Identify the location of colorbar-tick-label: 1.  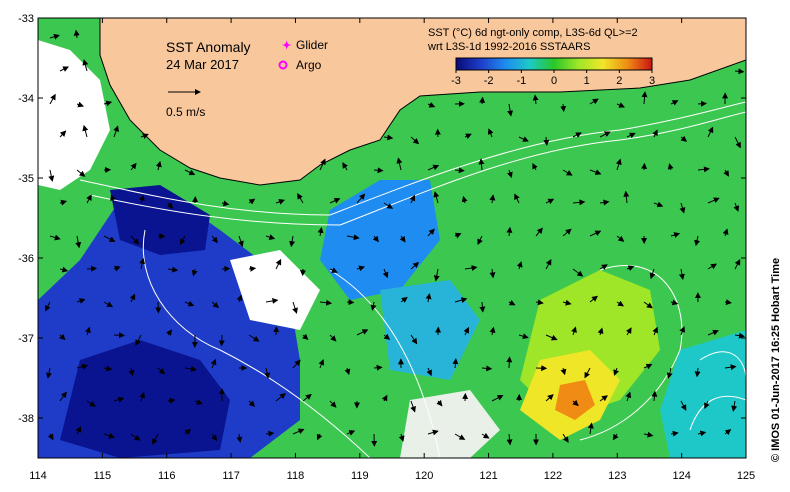
(587, 81).